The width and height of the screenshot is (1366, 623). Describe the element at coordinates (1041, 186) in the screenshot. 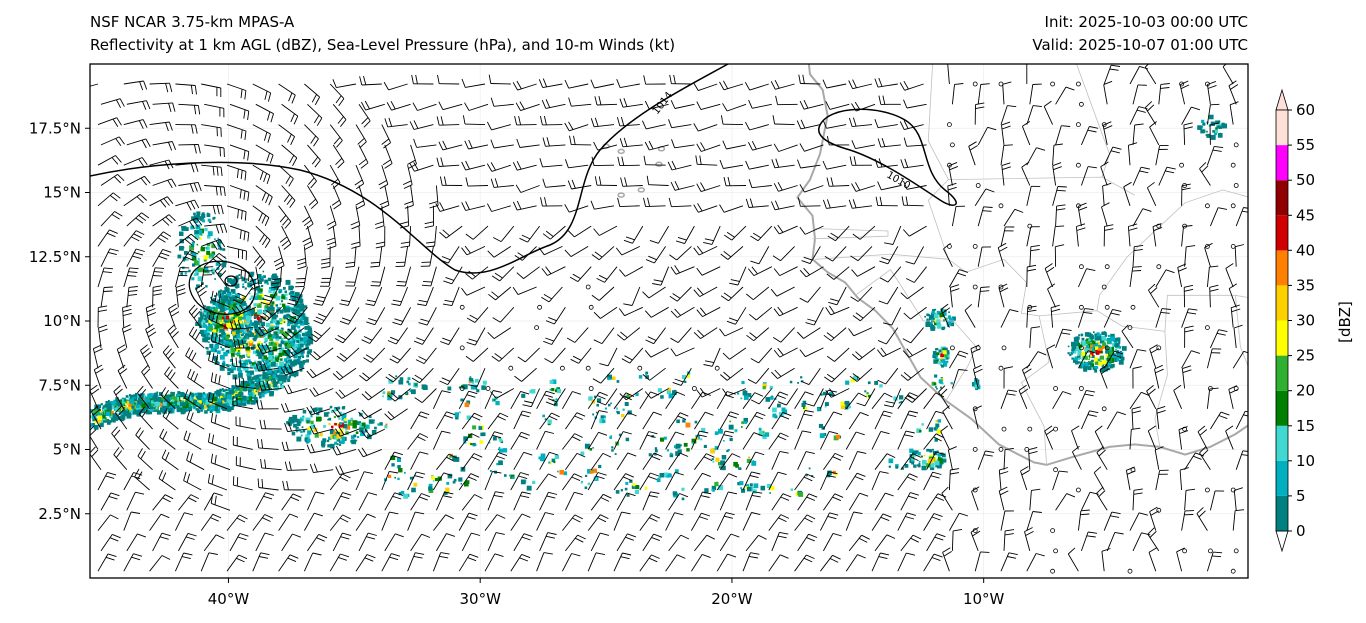

I see `country-border` at that location.